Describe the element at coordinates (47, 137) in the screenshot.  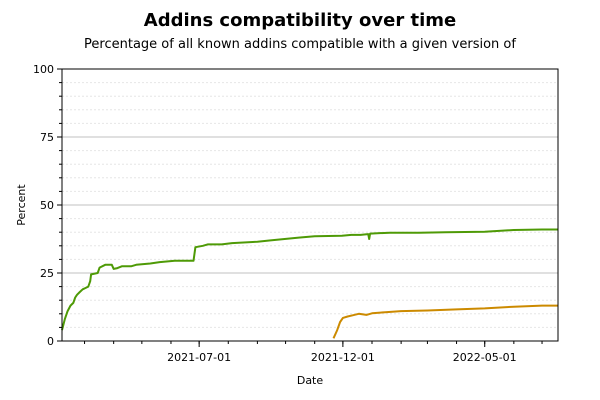
I see `y-tick-label: 75` at that location.